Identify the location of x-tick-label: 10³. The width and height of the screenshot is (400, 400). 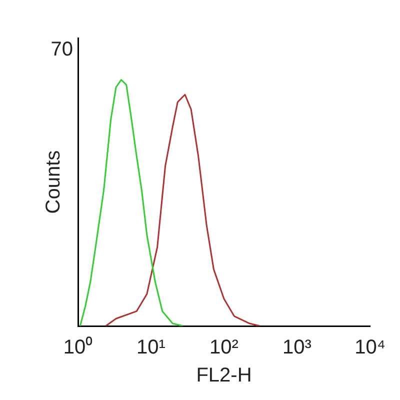
(297, 347).